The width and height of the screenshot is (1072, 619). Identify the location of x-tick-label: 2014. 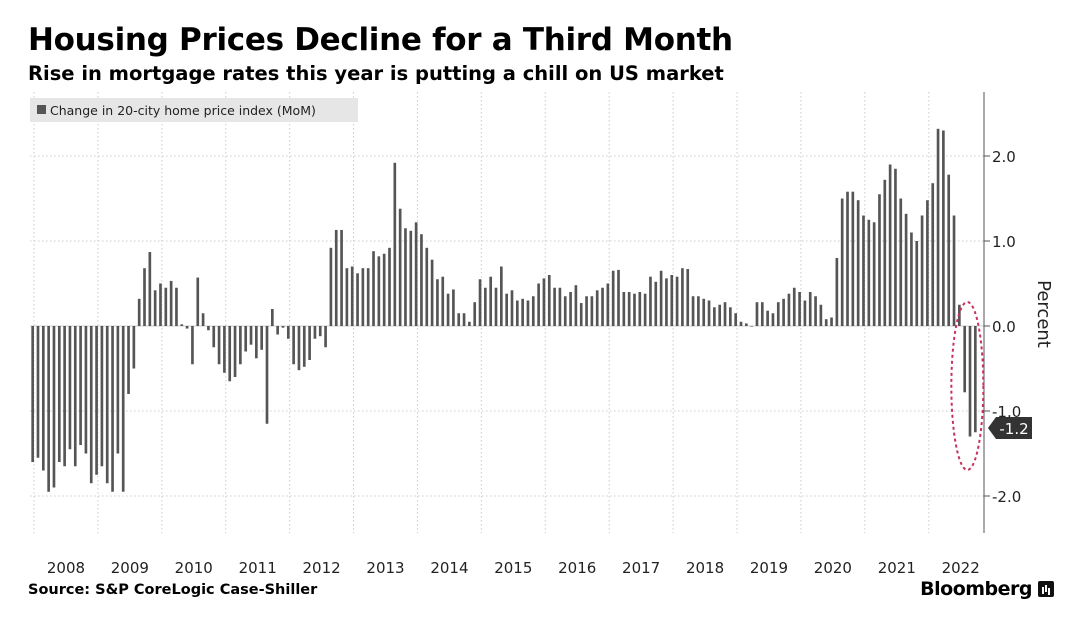
(449, 568).